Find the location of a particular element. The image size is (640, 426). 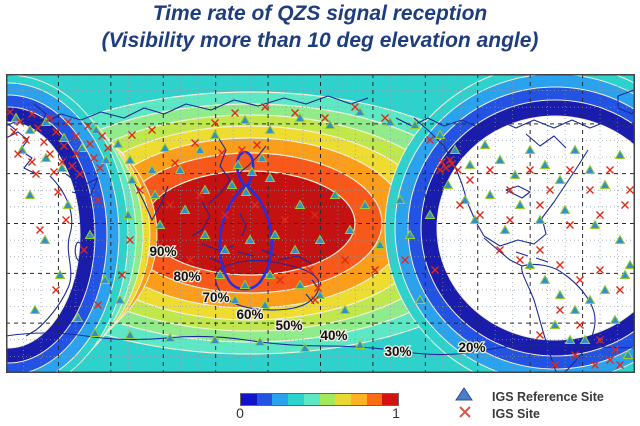

colorbar-segment is located at coordinates (374, 399).